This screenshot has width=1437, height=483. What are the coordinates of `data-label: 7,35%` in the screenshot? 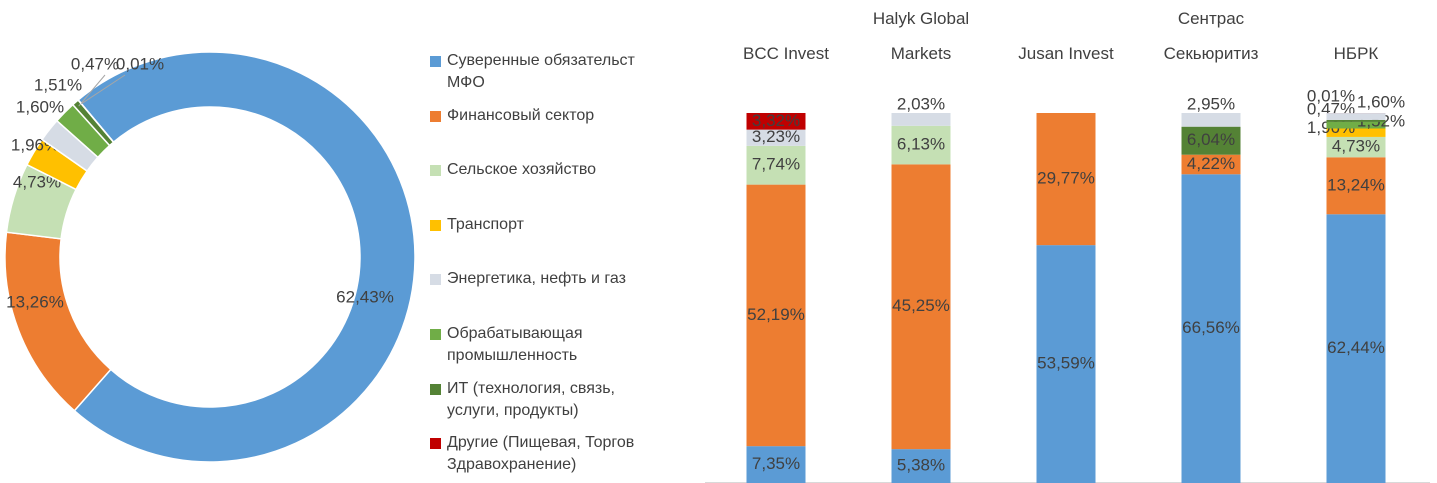 It's located at (776, 463).